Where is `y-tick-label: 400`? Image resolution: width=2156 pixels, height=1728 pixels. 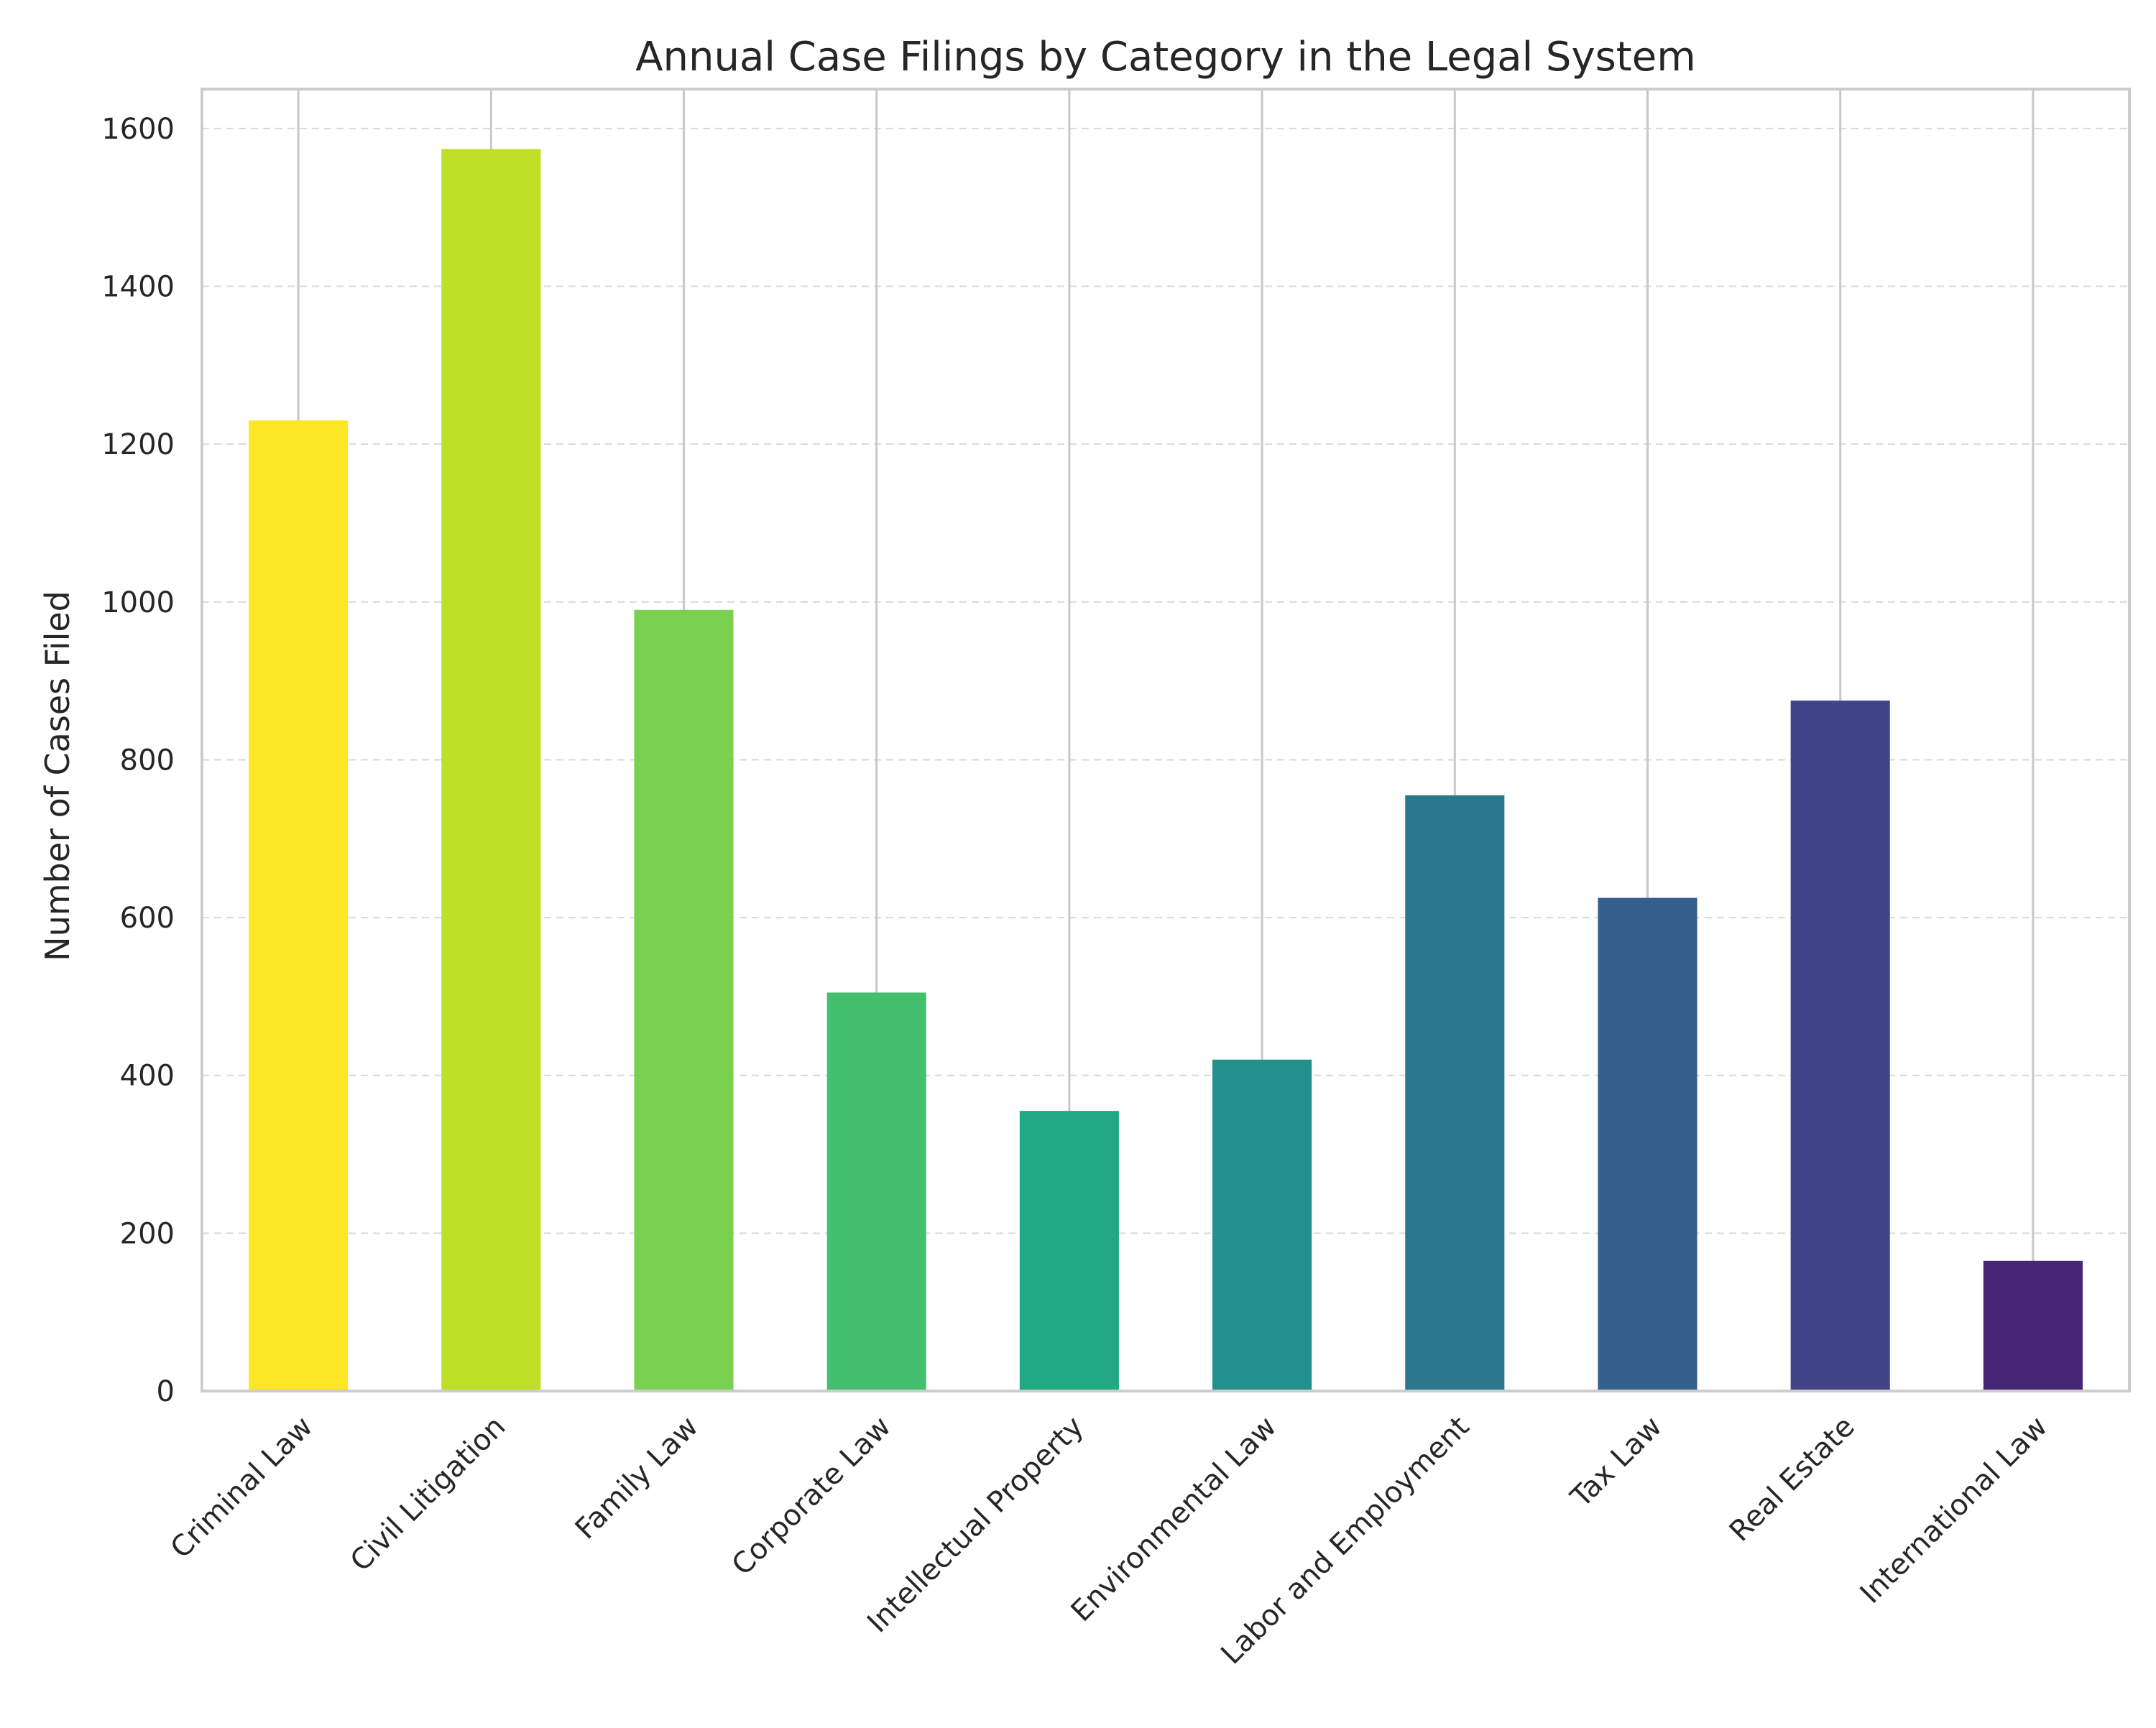 y-tick-label: 400 is located at coordinates (147, 1076).